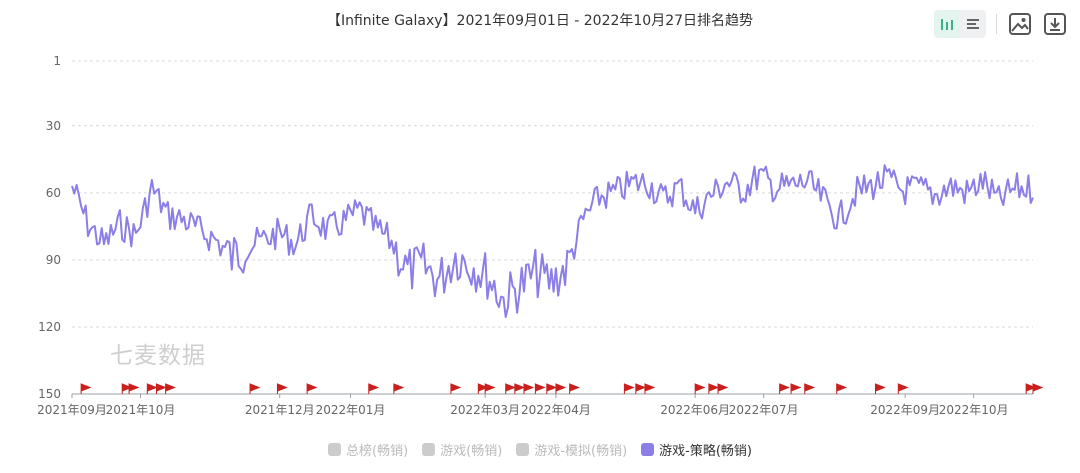  I want to click on bar-chart-view-button, so click(947, 24).